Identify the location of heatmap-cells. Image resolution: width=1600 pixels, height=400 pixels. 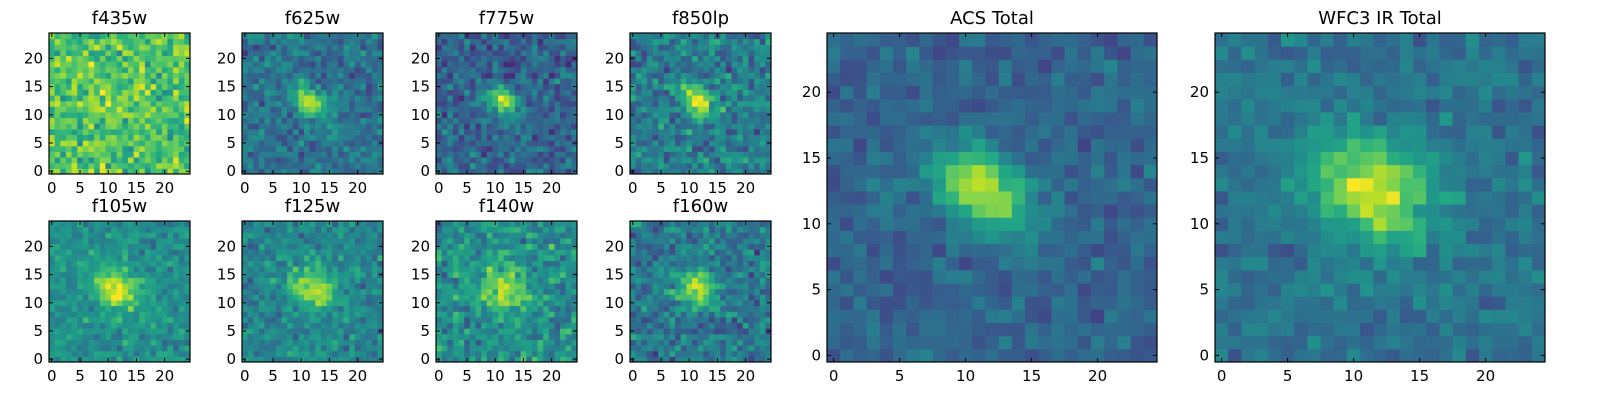
(120, 104).